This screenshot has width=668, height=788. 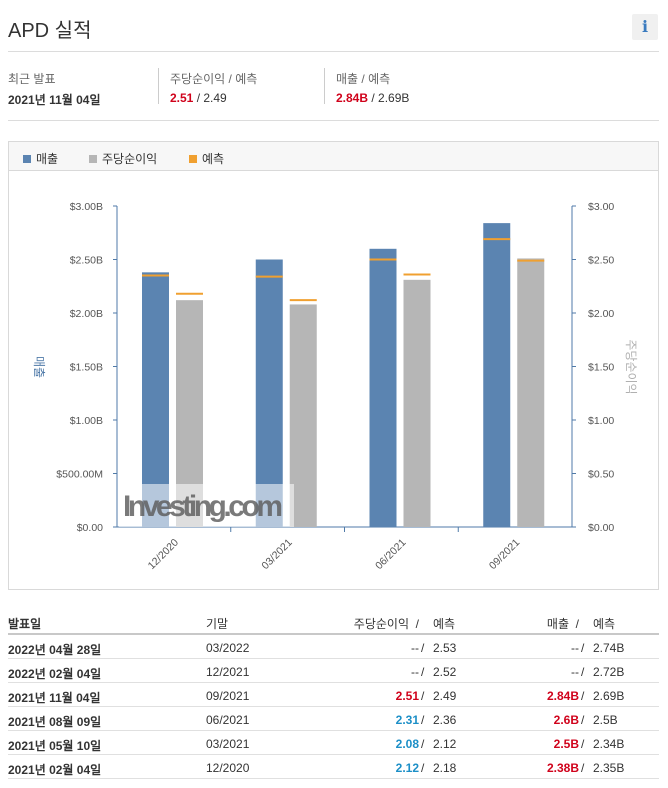 What do you see at coordinates (54, 698) in the screenshot?
I see `row-date: 2021년 11월 04일` at bounding box center [54, 698].